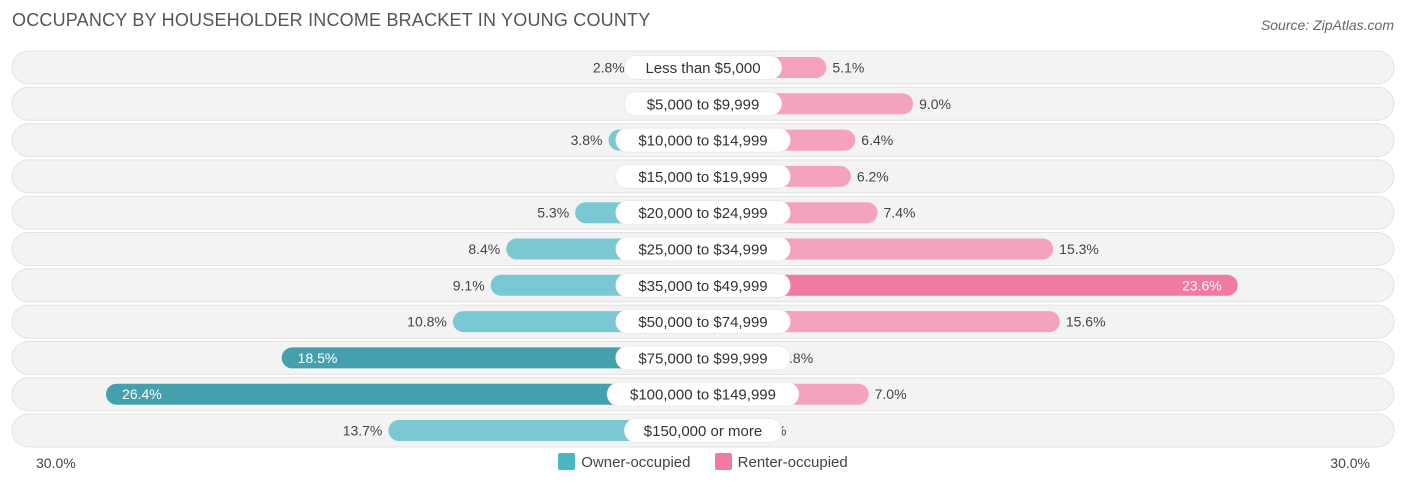 The image size is (1406, 487). I want to click on value-label-renter: 5.1%, so click(848, 68).